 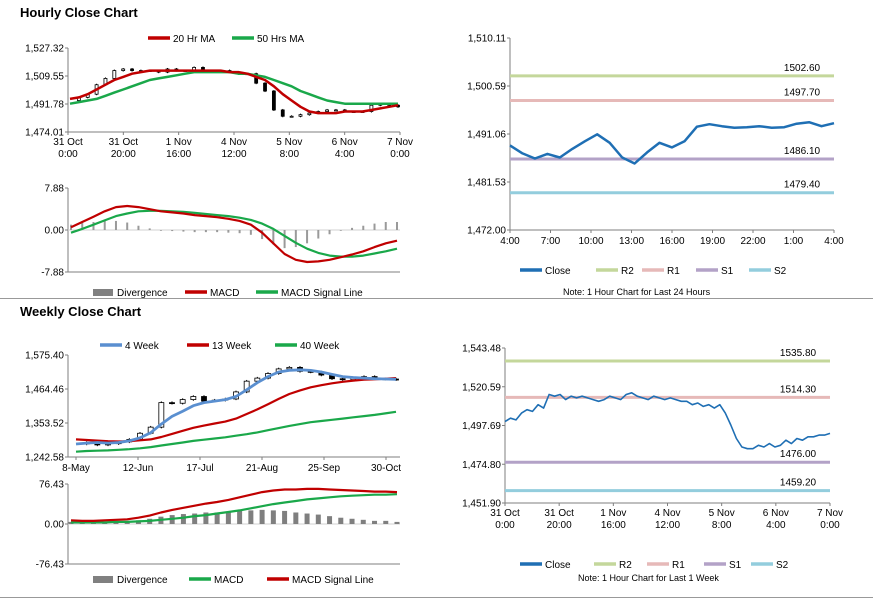 I want to click on hourly-price-x-tick-label: 1 Nov, so click(x=179, y=142).